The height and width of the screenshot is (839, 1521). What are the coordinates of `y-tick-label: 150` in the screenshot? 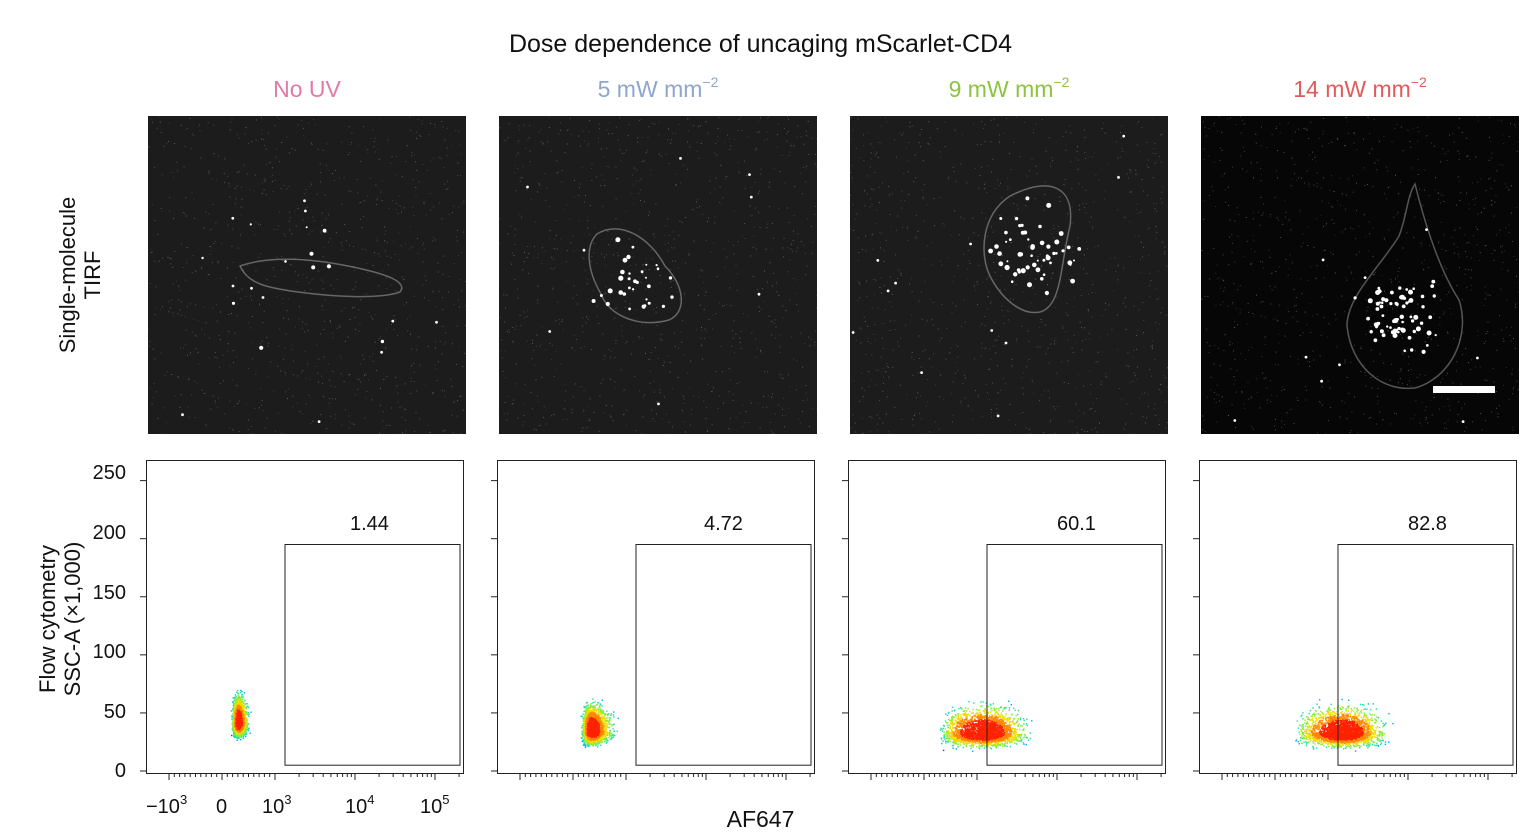 It's located at (109, 593).